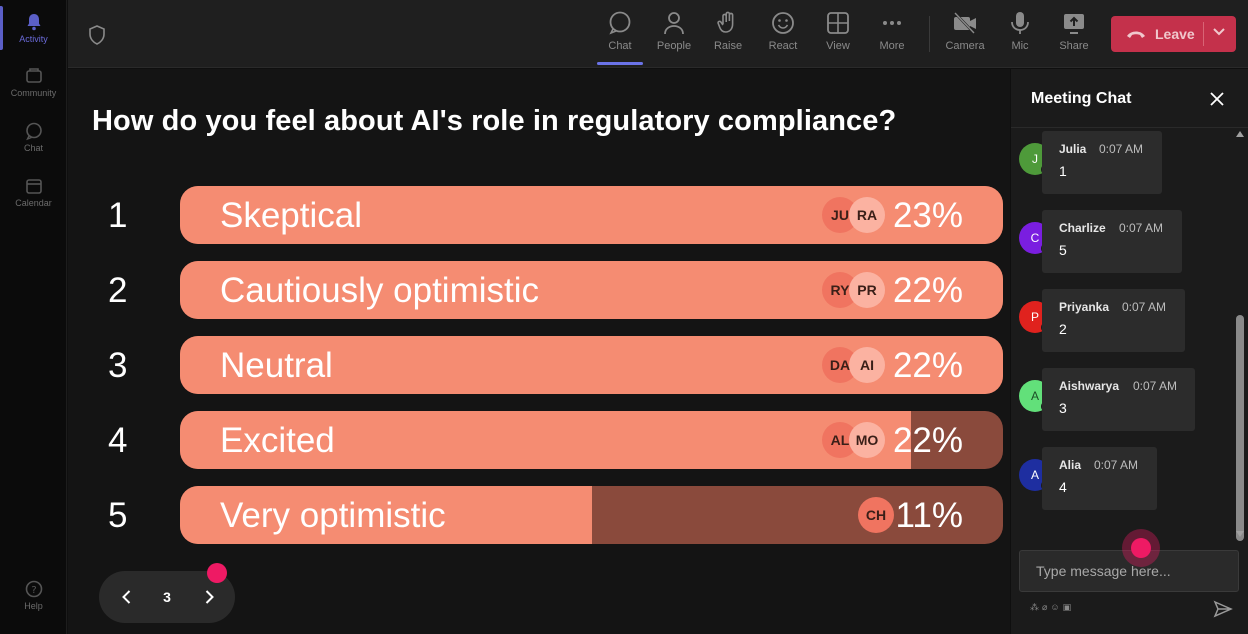 The image size is (1248, 634). I want to click on toolbar-raise-button: Raise, so click(728, 31).